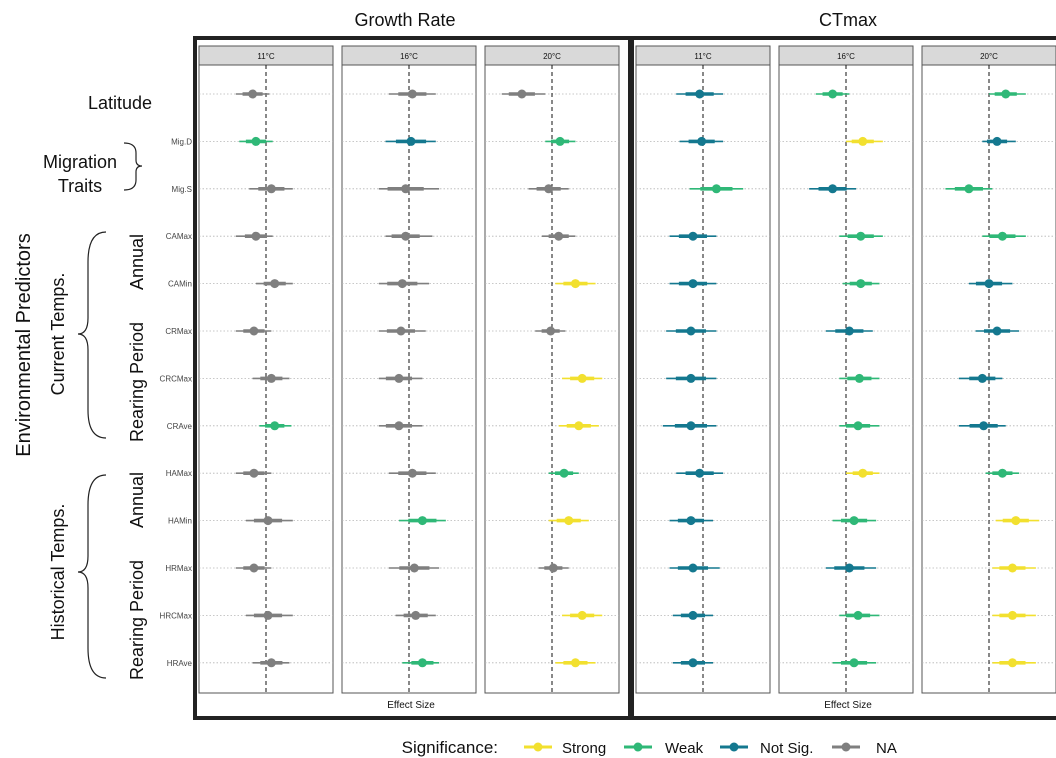  I want to click on panel-ctmax-20-c: 20°C, so click(988, 369).